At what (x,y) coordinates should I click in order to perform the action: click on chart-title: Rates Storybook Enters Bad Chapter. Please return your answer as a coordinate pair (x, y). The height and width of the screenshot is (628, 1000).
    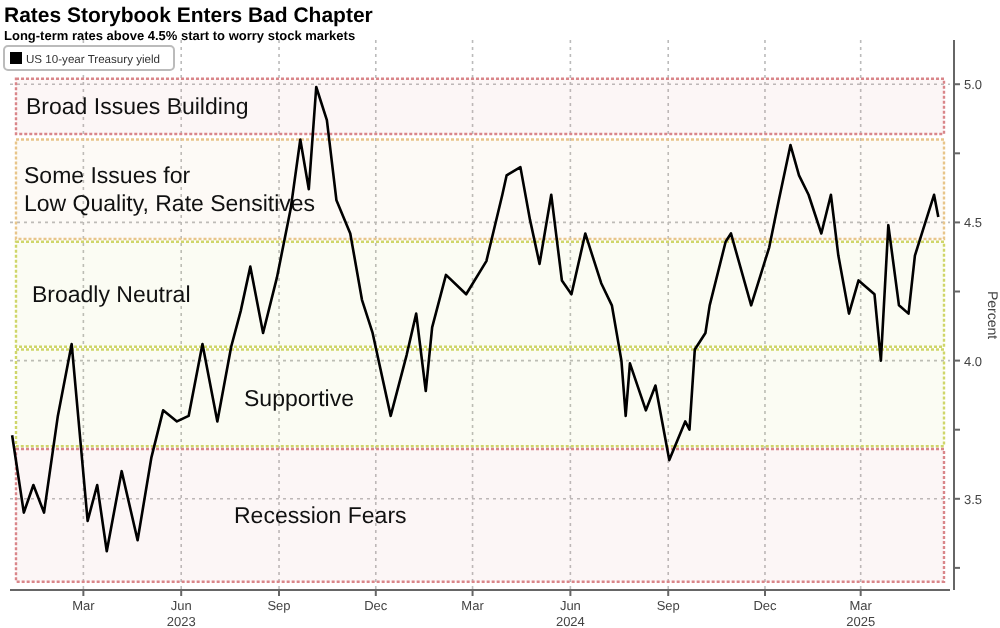
    Looking at the image, I should click on (188, 16).